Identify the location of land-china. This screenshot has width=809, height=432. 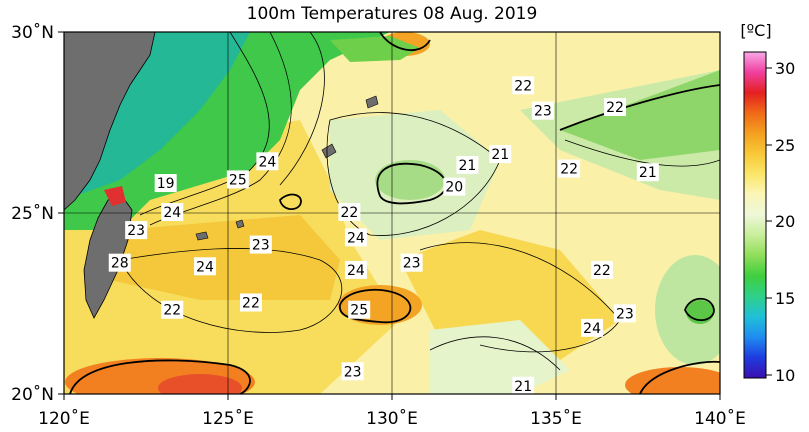
(110, 121).